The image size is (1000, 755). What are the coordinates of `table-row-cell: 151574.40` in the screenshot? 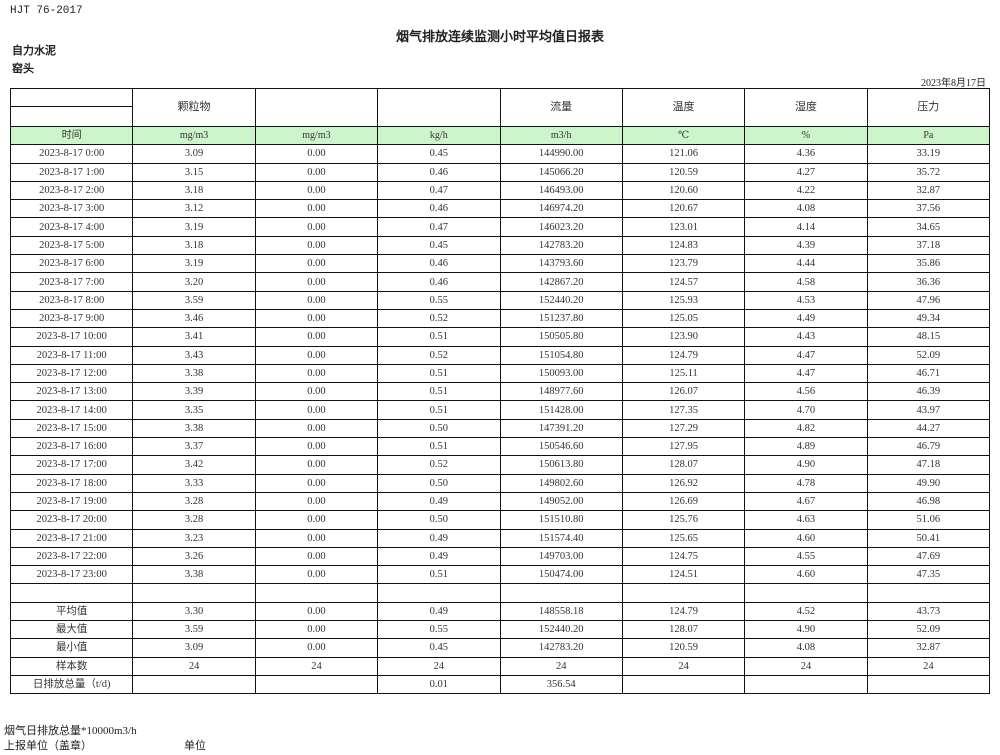 It's located at (561, 538).